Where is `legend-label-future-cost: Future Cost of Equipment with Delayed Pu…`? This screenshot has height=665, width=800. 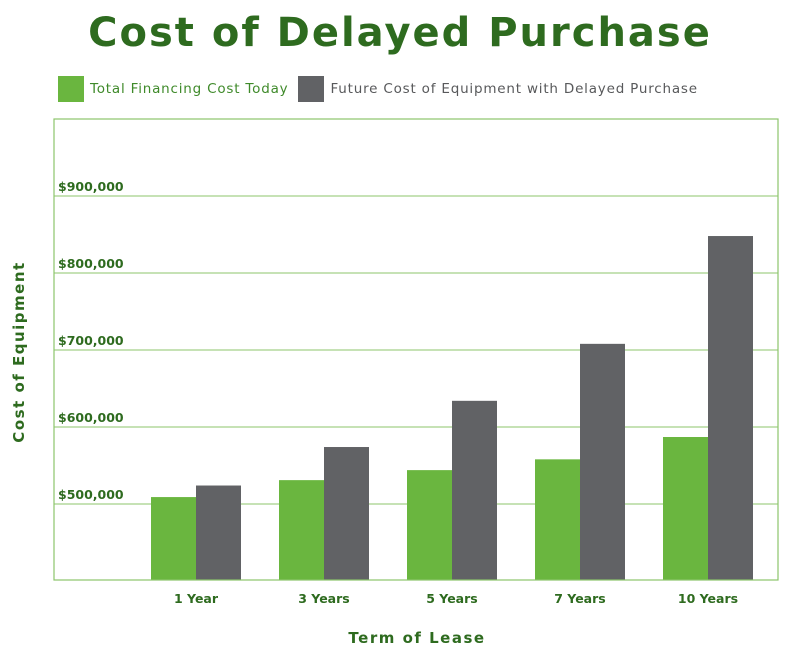
legend-label-future-cost: Future Cost of Equipment with Delayed Pu… is located at coordinates (514, 89).